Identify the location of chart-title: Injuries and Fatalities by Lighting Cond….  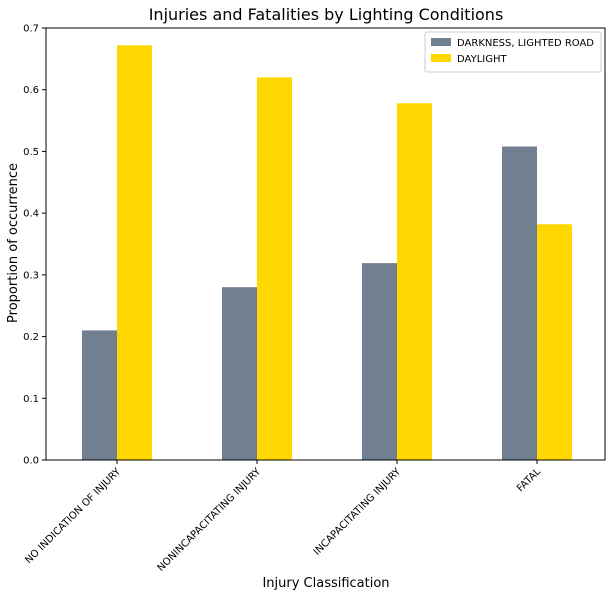
(326, 14).